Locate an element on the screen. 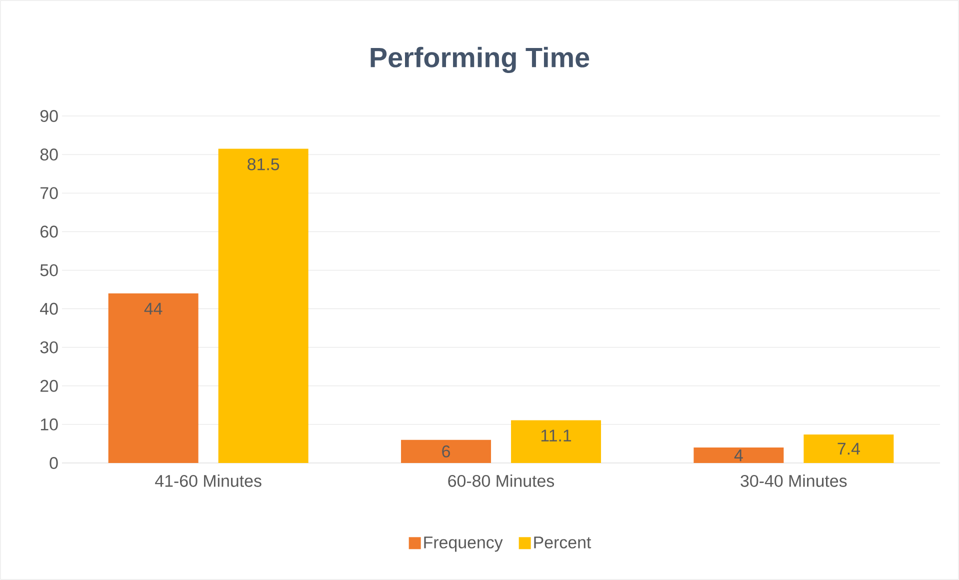 The image size is (959, 580). y-tick-label: 80 is located at coordinates (49, 154).